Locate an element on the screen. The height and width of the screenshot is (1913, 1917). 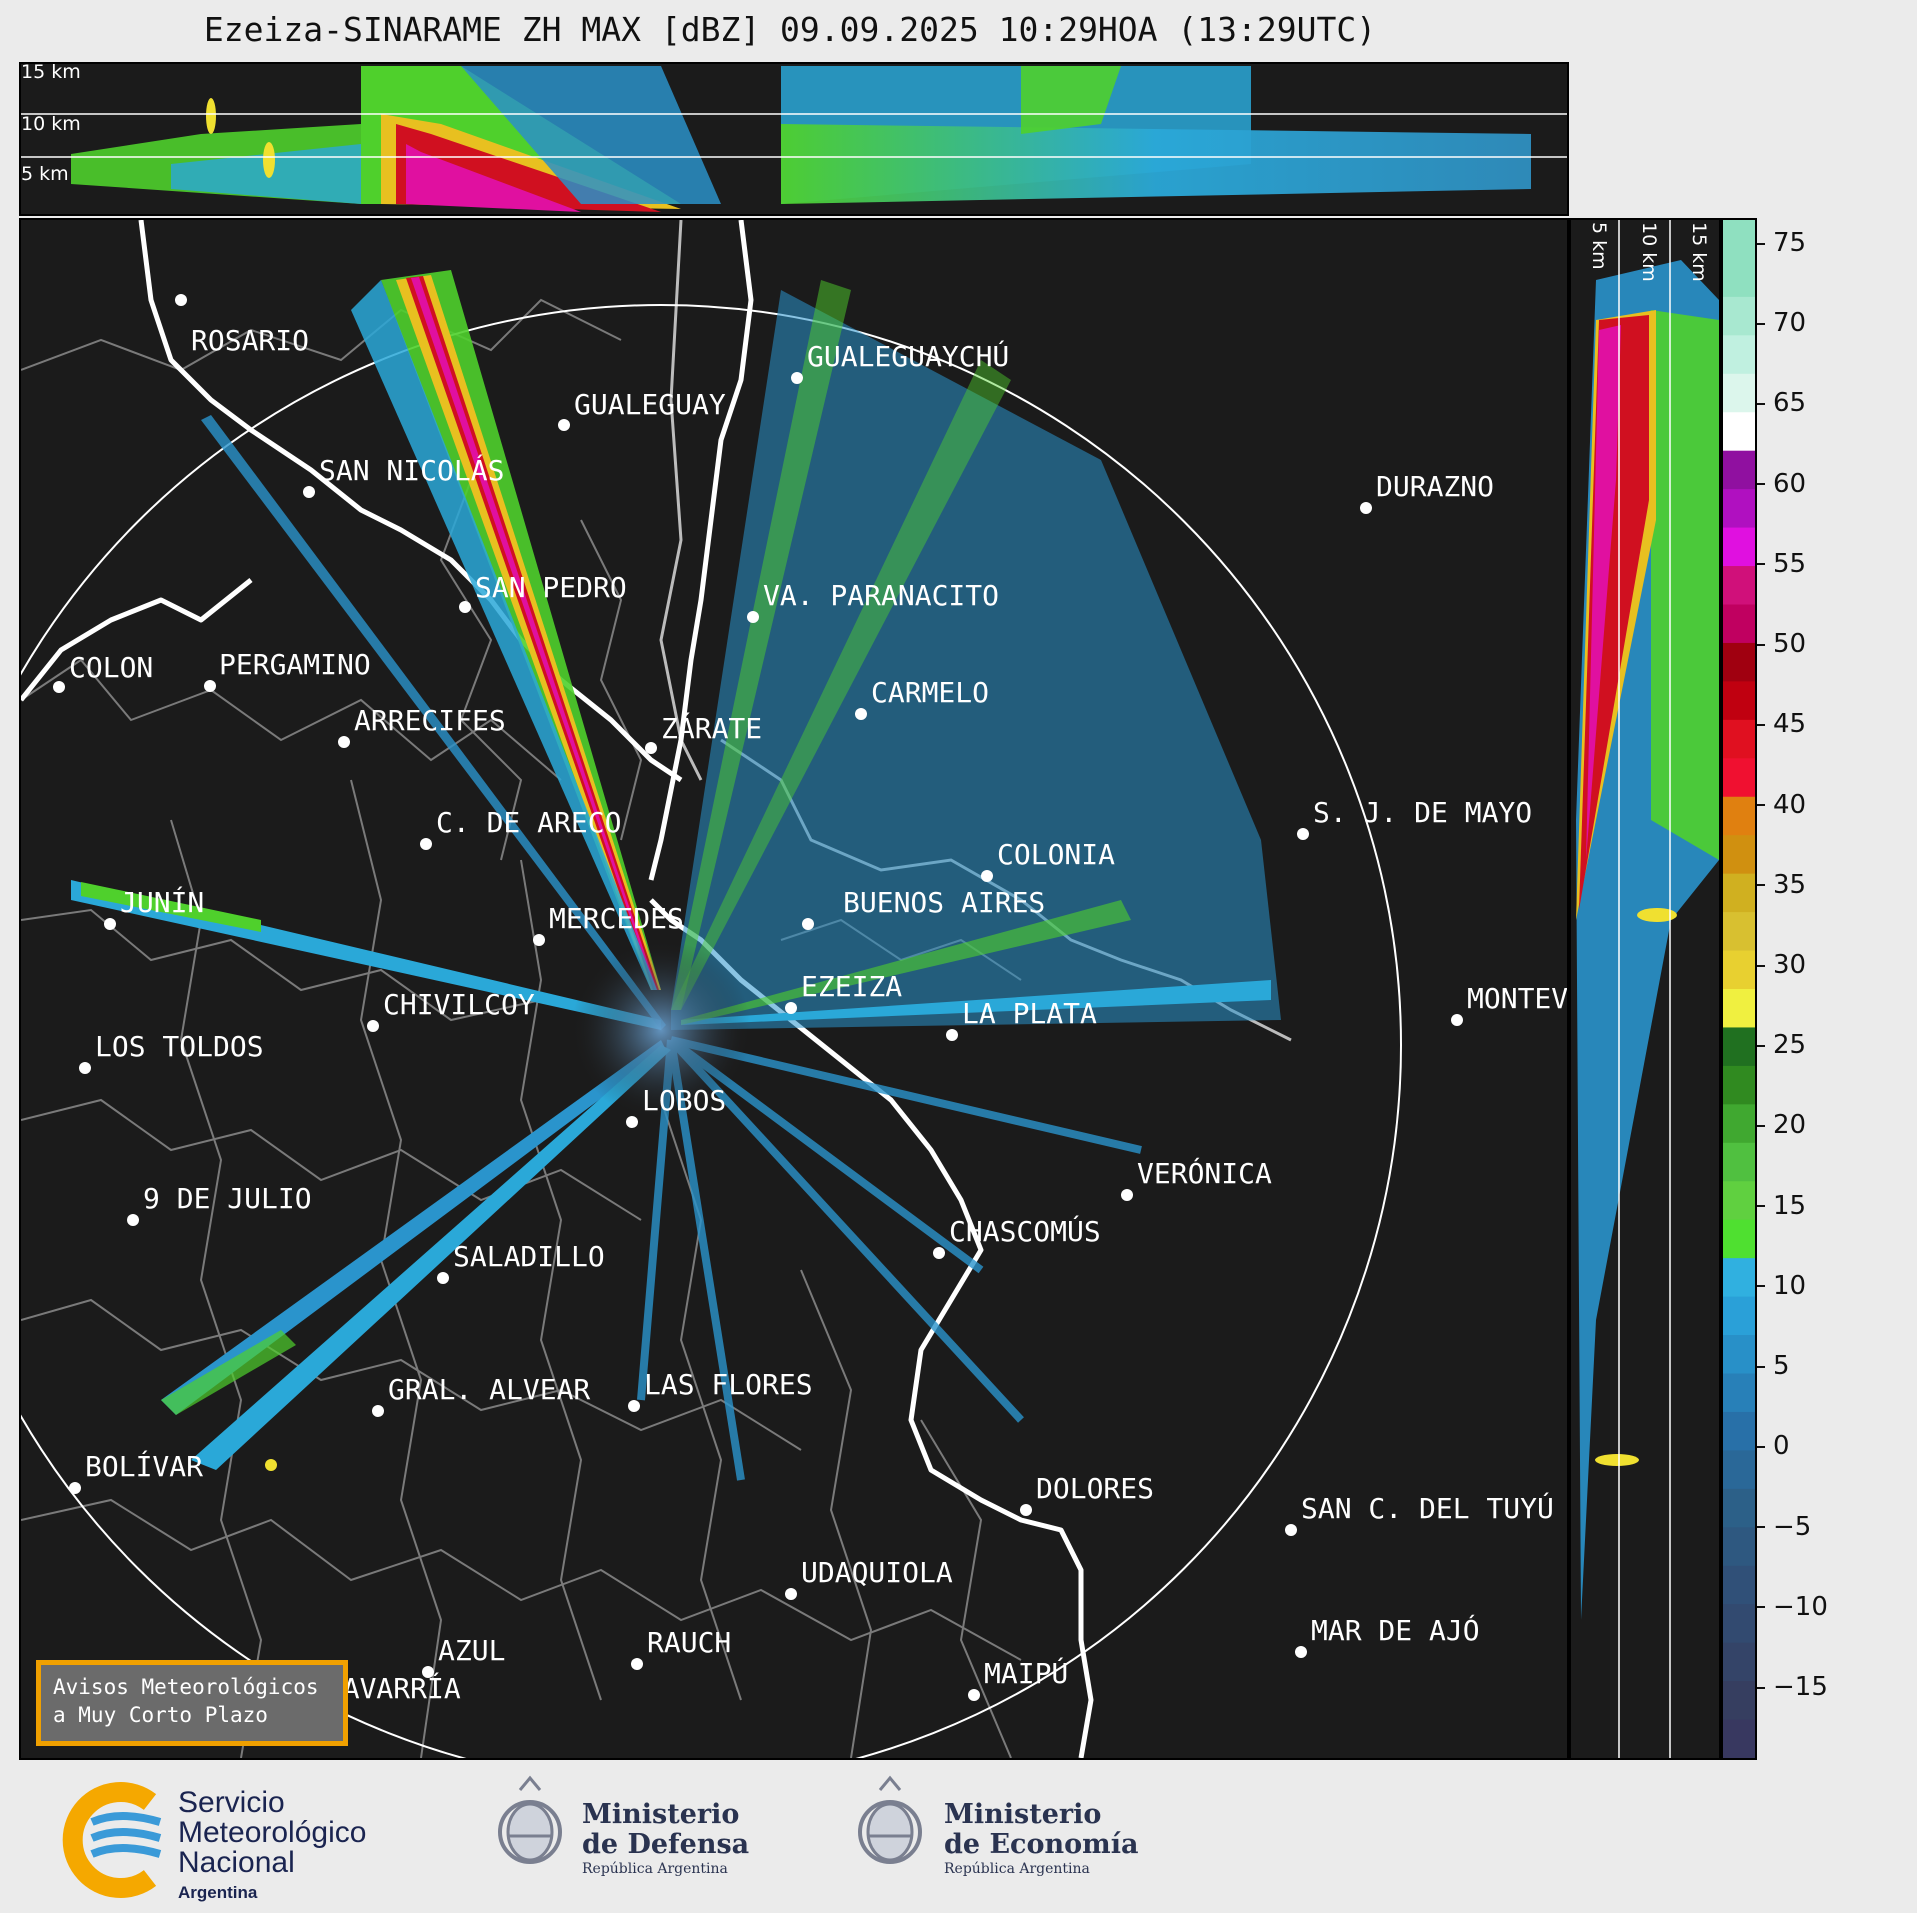
city-label: CARMELO is located at coordinates (930, 692).